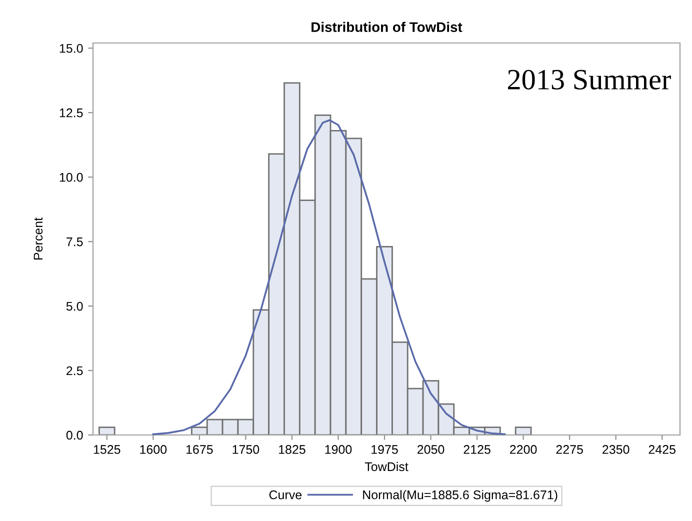 The height and width of the screenshot is (521, 692). What do you see at coordinates (338, 449) in the screenshot?
I see `x-tick-label: 1900` at bounding box center [338, 449].